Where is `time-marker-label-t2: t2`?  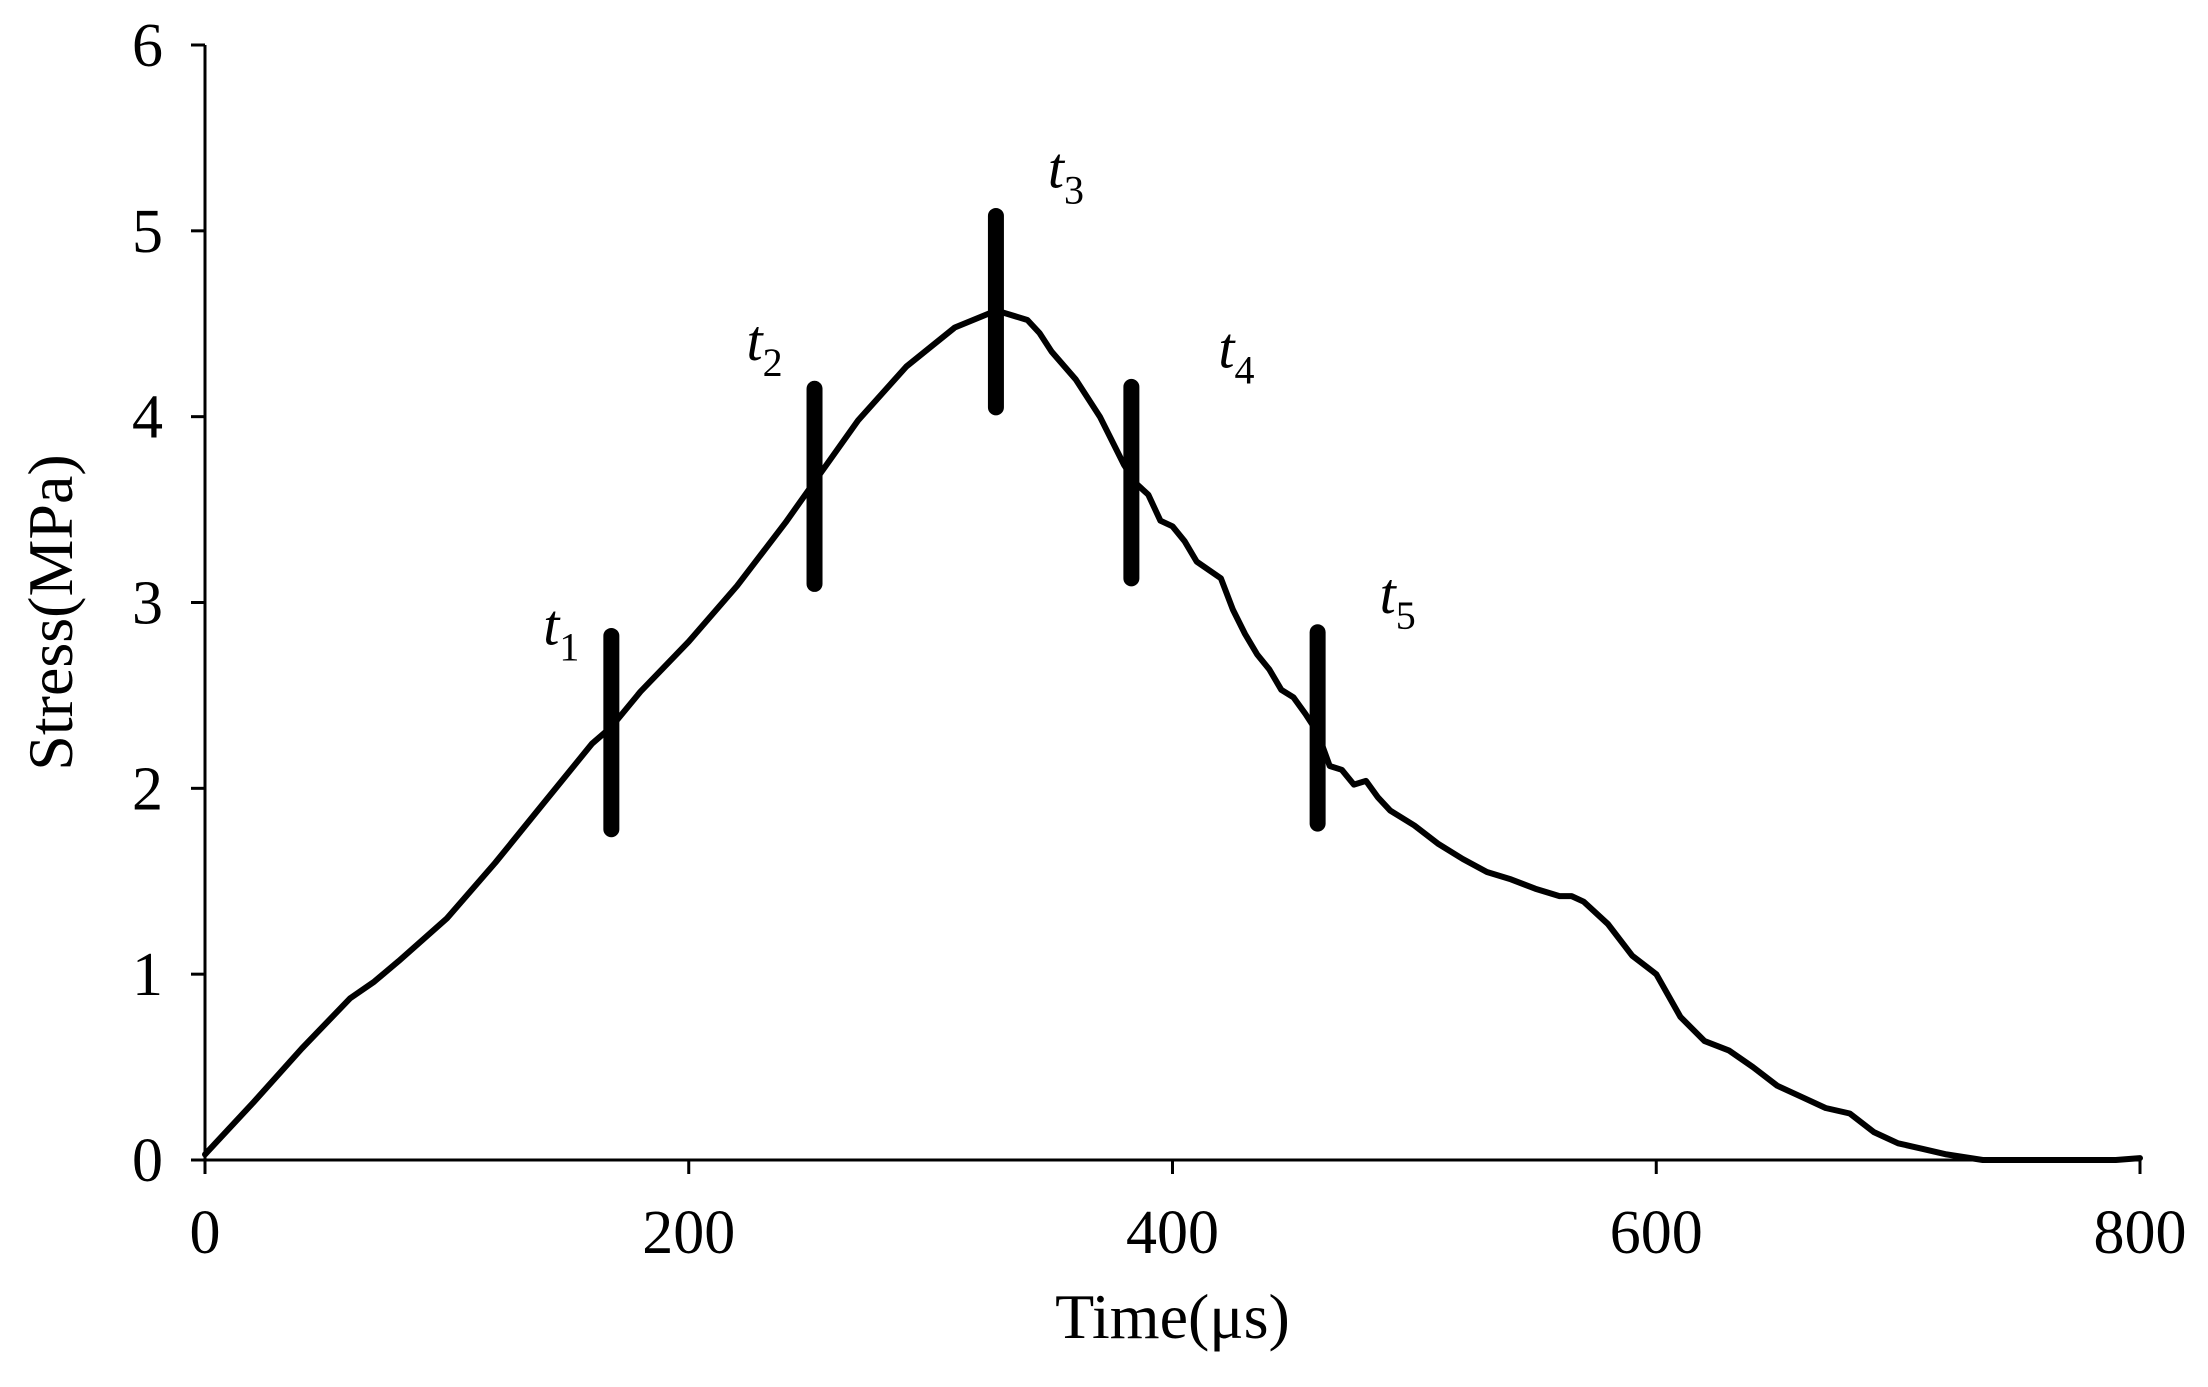 time-marker-label-t2: t2 is located at coordinates (764, 346).